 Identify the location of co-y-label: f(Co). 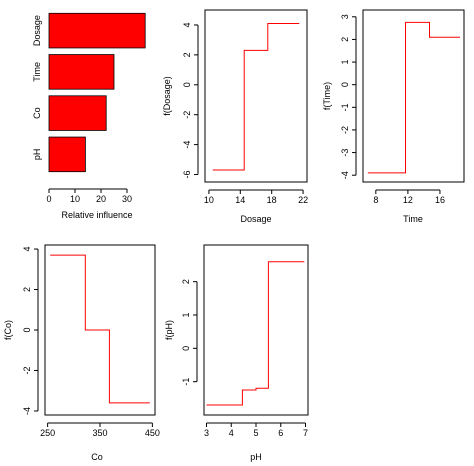
(8, 330).